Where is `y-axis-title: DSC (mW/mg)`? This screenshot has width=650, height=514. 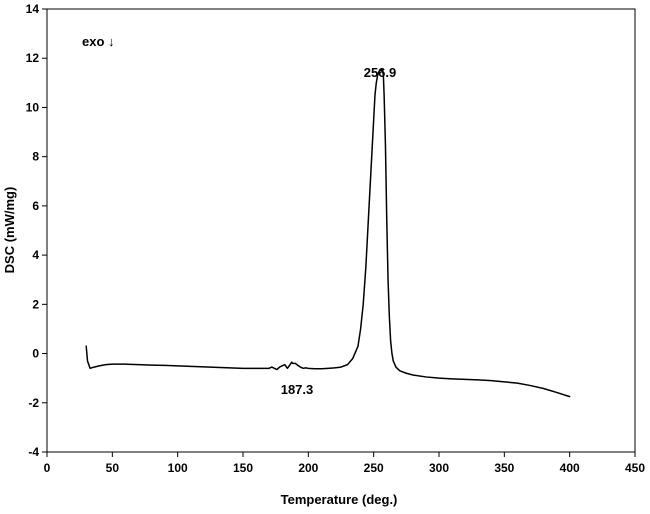
y-axis-title: DSC (mW/mg) is located at coordinates (9, 230).